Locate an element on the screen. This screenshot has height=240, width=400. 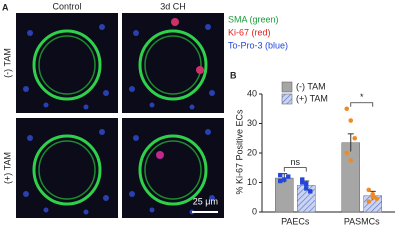
significance-label: ns is located at coordinates (295, 162).